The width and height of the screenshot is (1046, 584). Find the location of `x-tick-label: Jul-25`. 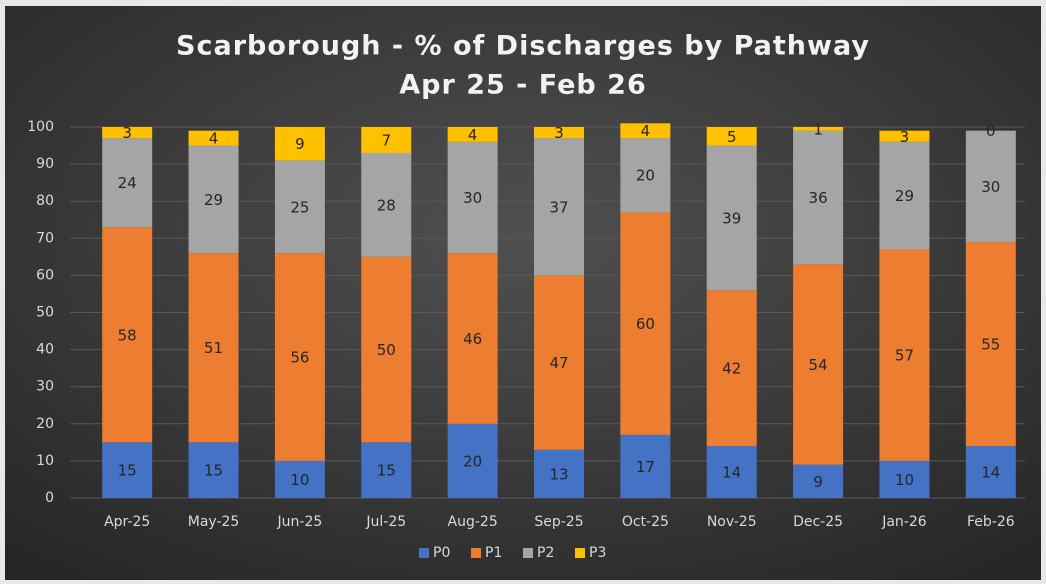

x-tick-label: Jul-25 is located at coordinates (385, 522).